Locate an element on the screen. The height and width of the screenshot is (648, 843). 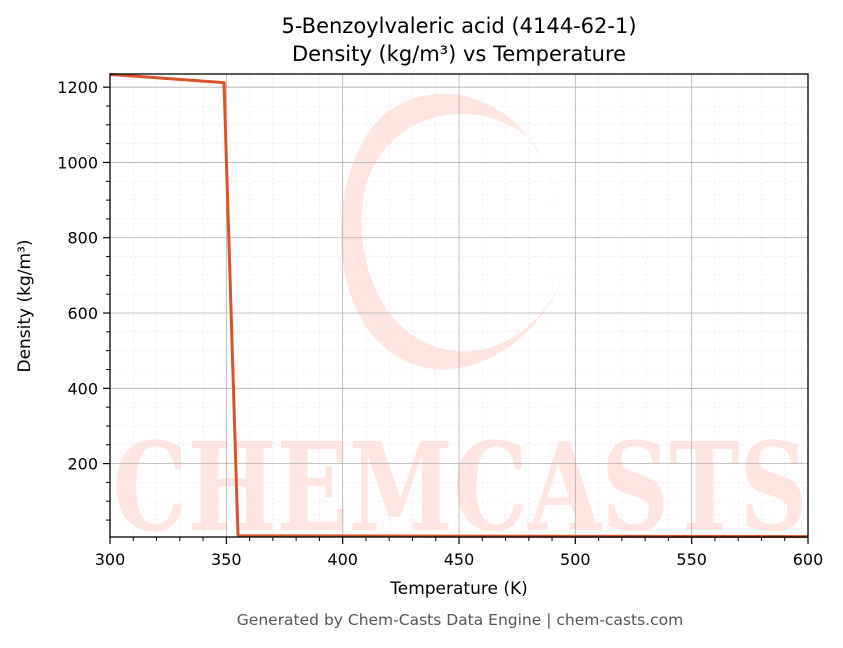
chart-subtitle: Density (kg/m³) vs Temperature is located at coordinates (459, 54).